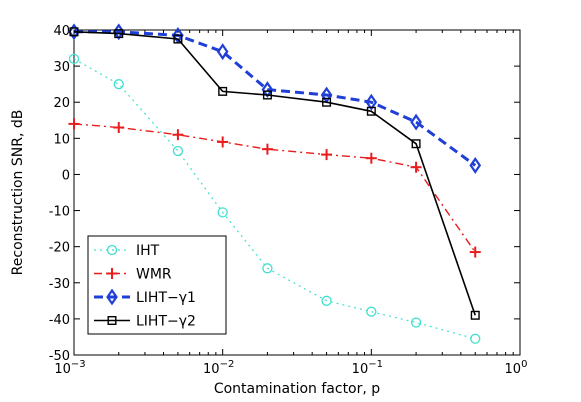 The image size is (581, 402). What do you see at coordinates (59, 356) in the screenshot?
I see `y-tick-label: -50` at bounding box center [59, 356].